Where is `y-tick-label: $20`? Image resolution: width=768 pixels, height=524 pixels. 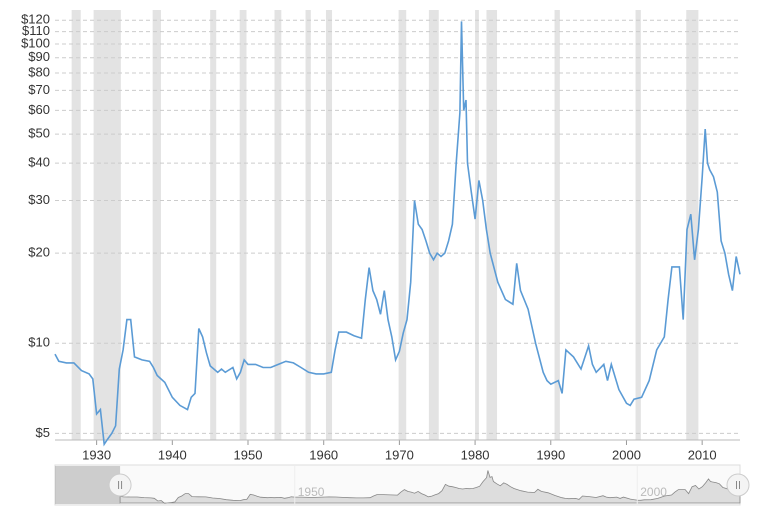
y-tick-label: $20 is located at coordinates (39, 252).